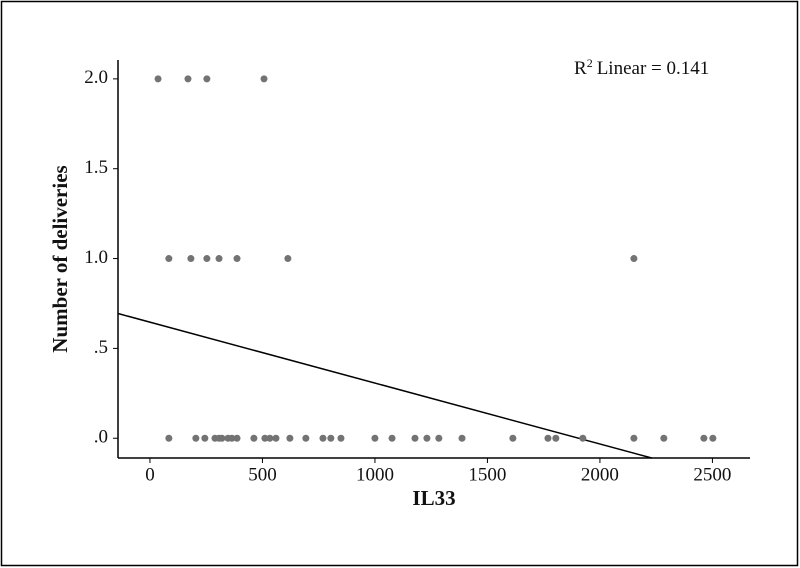 The image size is (800, 568). What do you see at coordinates (96, 77) in the screenshot?
I see `y-tick-label: 2.0` at bounding box center [96, 77].